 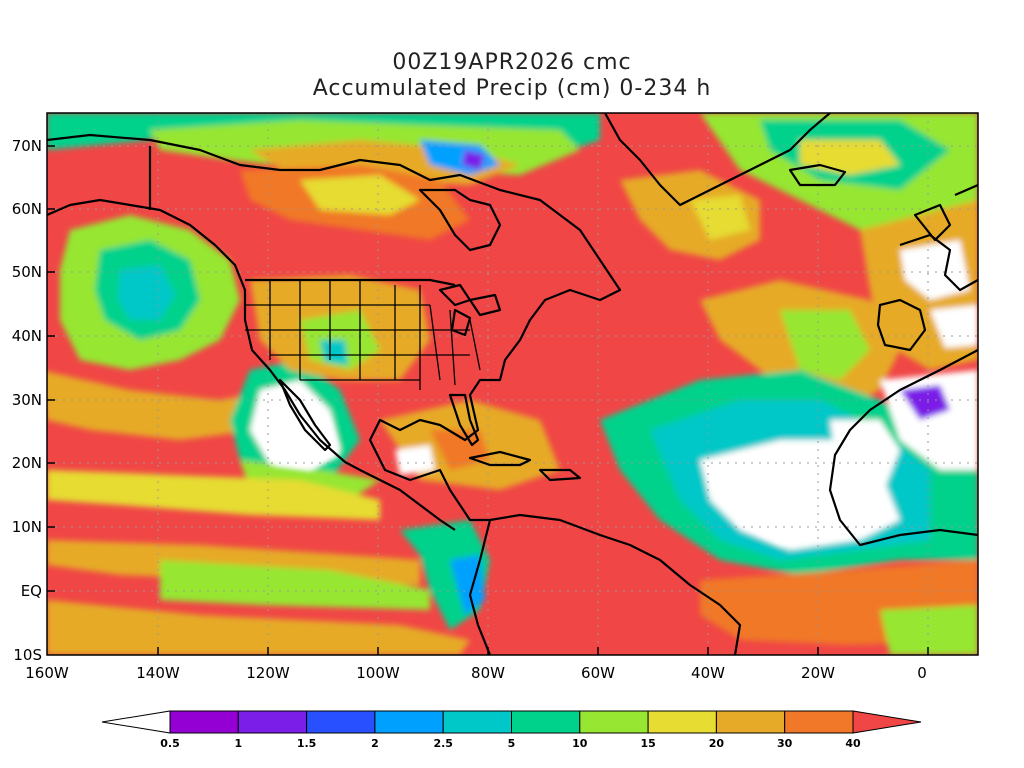 What do you see at coordinates (580, 743) in the screenshot?
I see `colorbar-level-label: 10` at bounding box center [580, 743].